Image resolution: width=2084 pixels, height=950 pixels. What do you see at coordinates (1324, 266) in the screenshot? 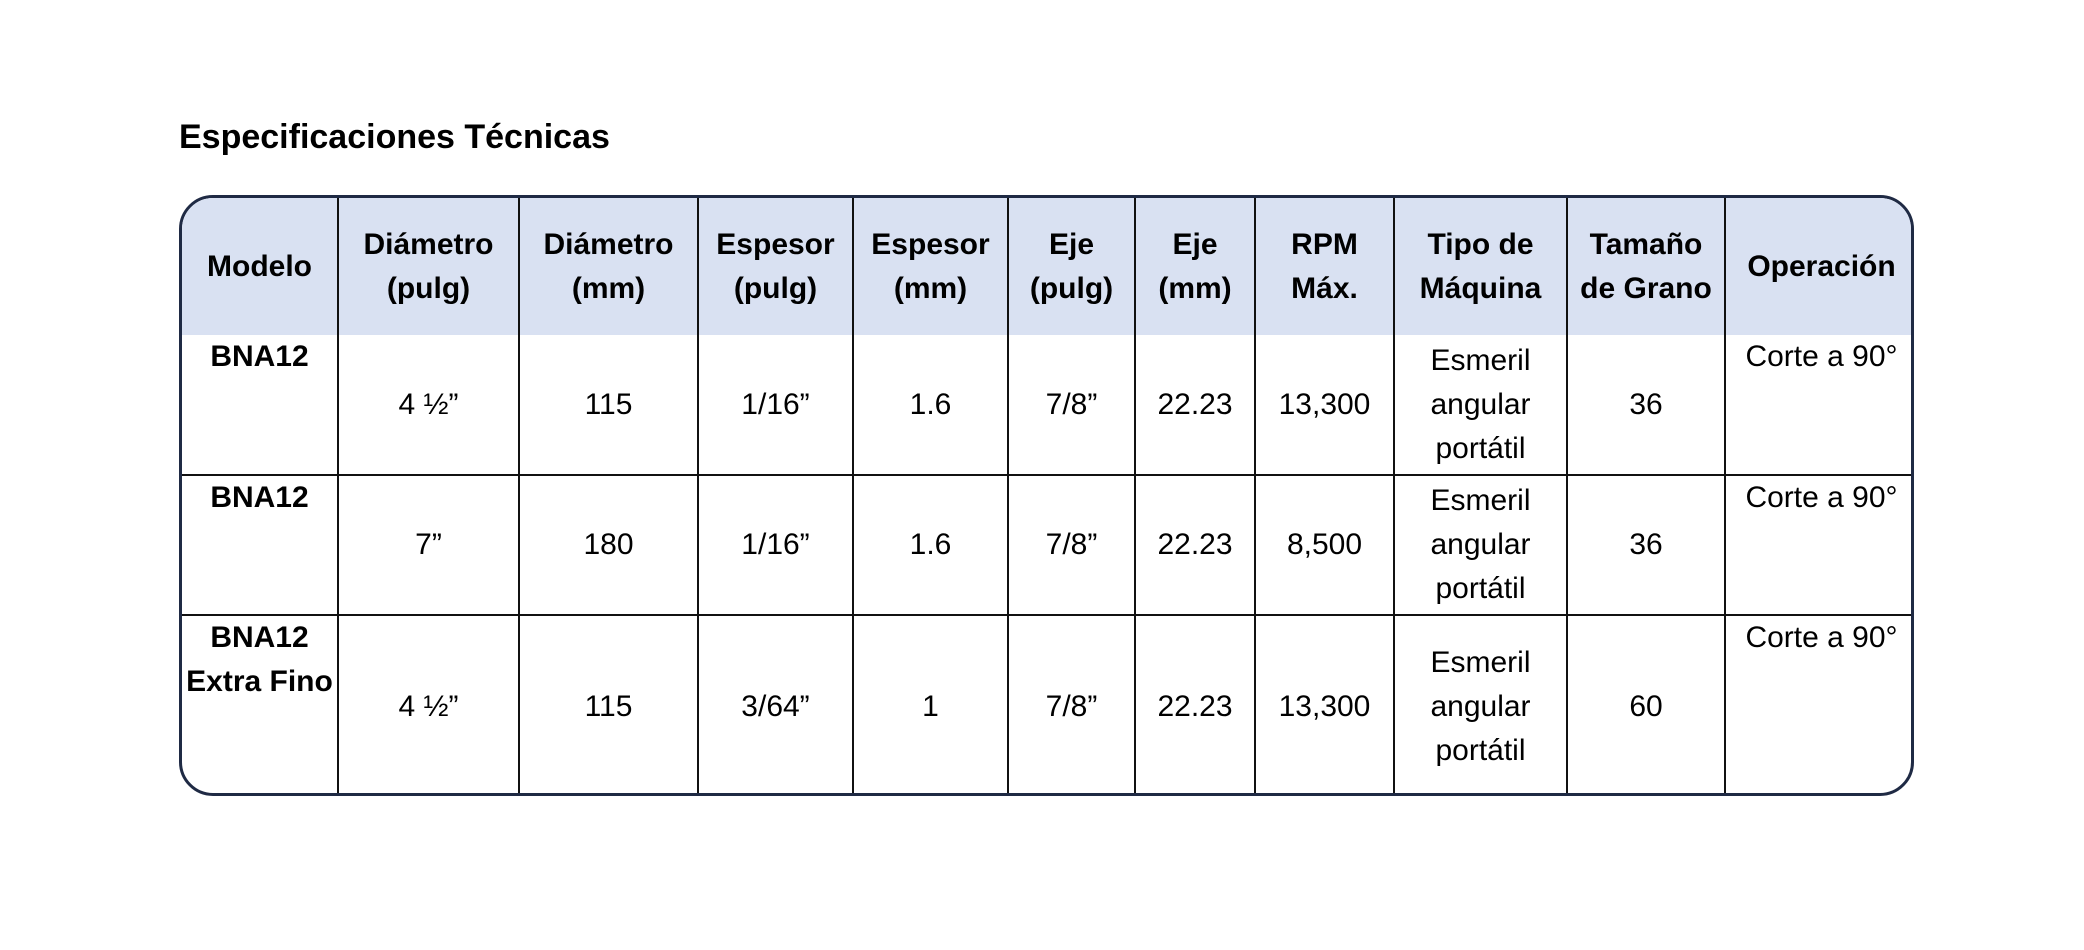
I see `header-cell: RPM Máx.` at bounding box center [1324, 266].